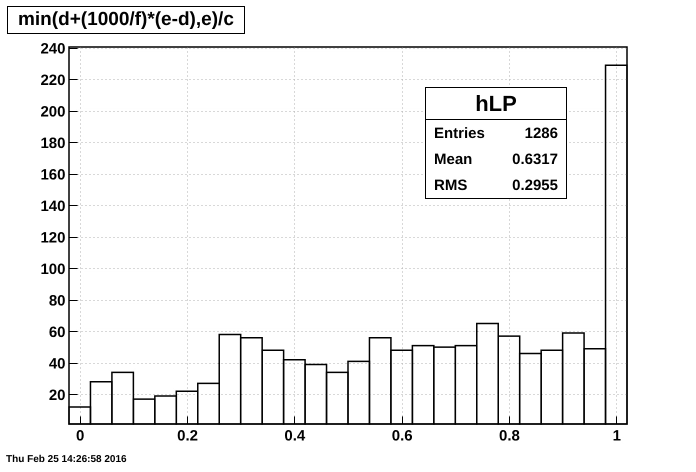  Describe the element at coordinates (53, 206) in the screenshot. I see `y-tick-label: 140` at that location.